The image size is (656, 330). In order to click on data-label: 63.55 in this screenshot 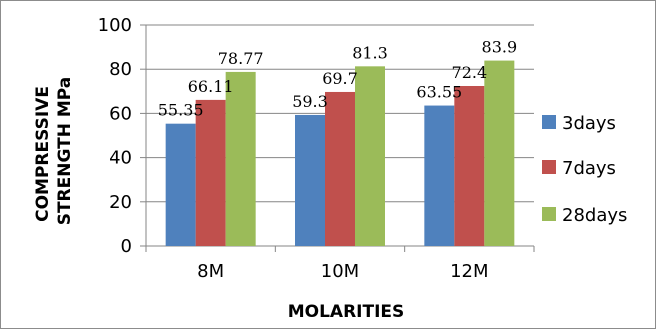, I will do `click(439, 92)`.